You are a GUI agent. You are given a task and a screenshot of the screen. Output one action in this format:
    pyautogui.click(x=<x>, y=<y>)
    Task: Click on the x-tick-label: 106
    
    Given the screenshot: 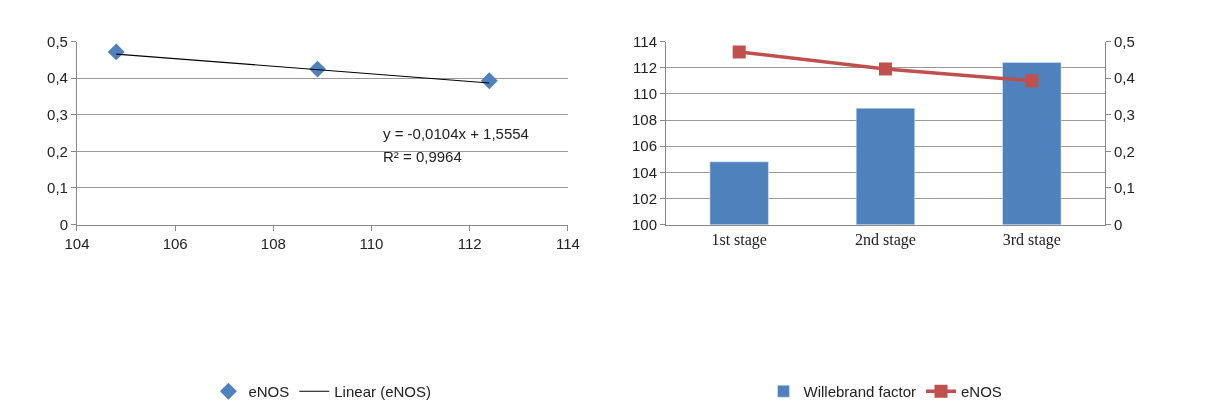 What is the action you would take?
    pyautogui.click(x=175, y=243)
    